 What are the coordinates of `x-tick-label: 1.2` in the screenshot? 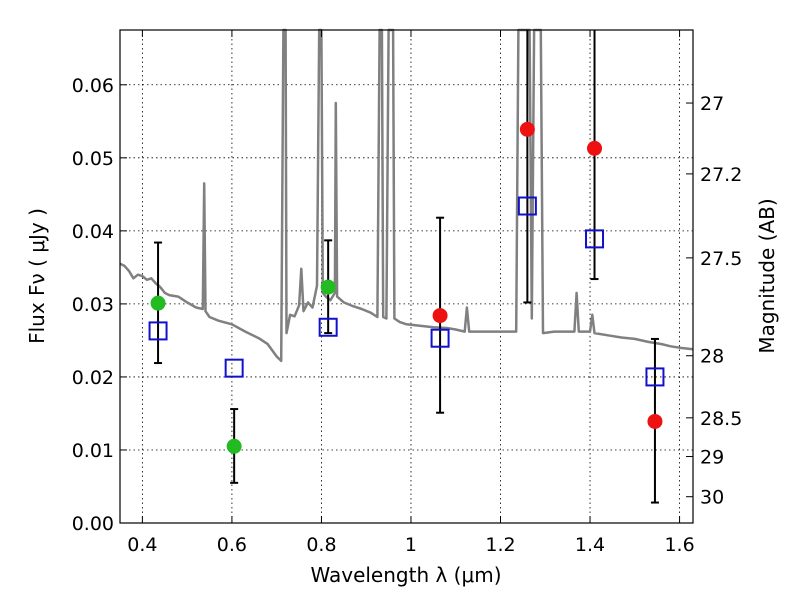 It's located at (500, 545).